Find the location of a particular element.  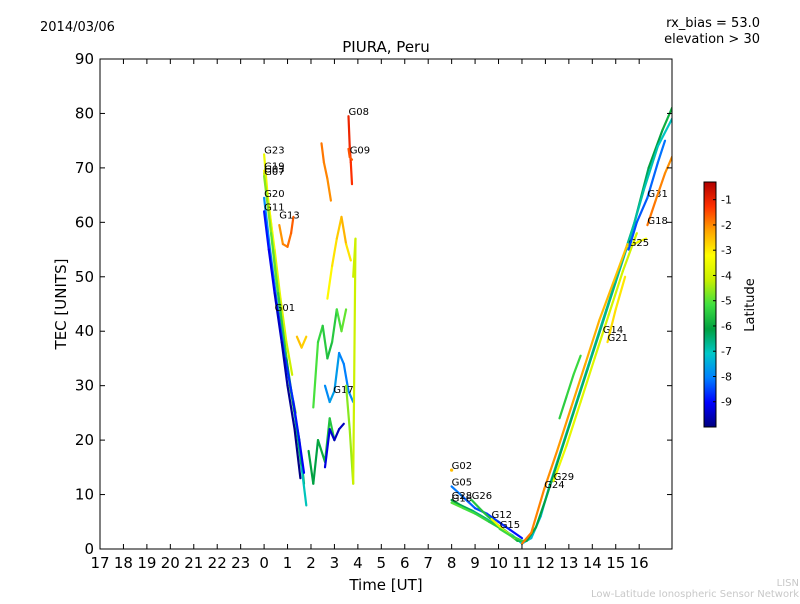

series-point is located at coordinates (452, 470).